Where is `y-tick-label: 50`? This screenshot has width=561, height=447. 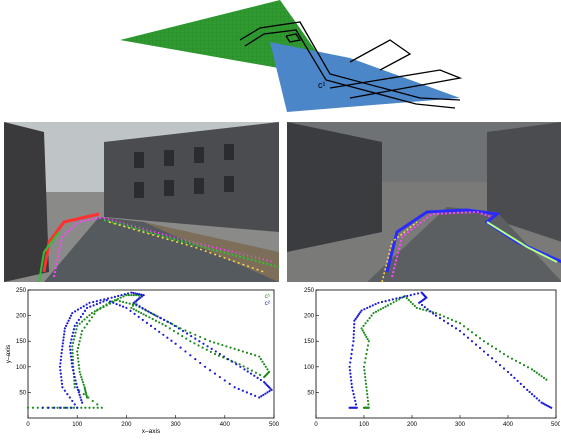
y-tick-label: 50 is located at coordinates (310, 393).